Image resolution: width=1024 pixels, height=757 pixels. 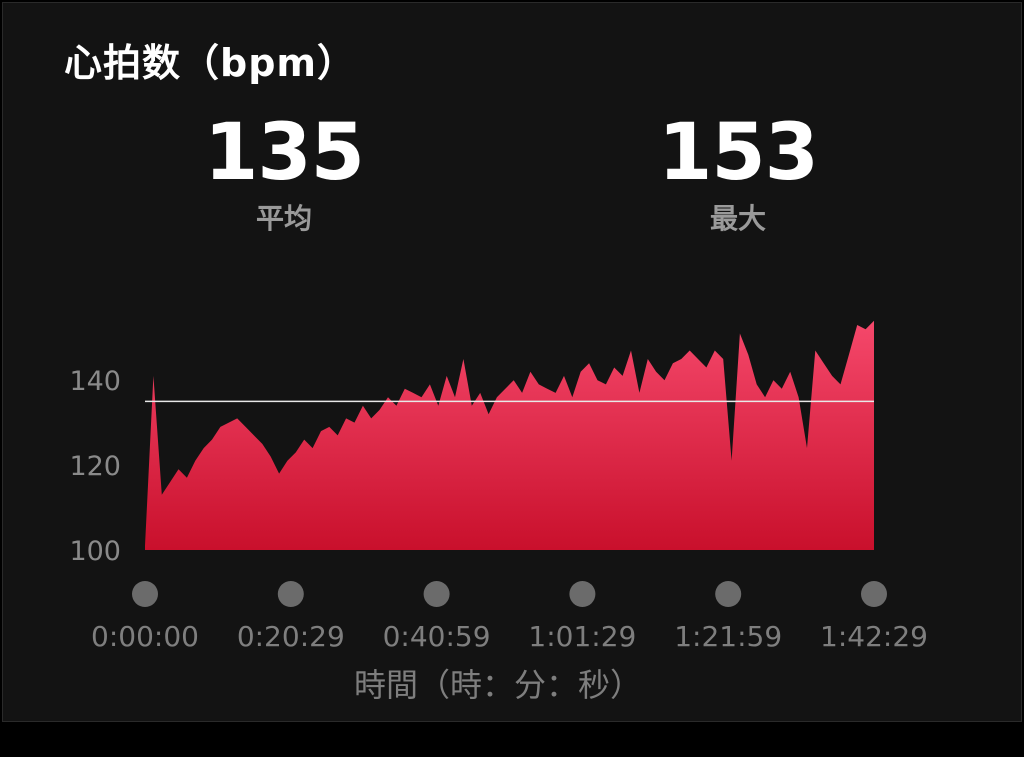 What do you see at coordinates (498, 685) in the screenshot?
I see `x-axis-title: 時間（時：分：秒）` at bounding box center [498, 685].